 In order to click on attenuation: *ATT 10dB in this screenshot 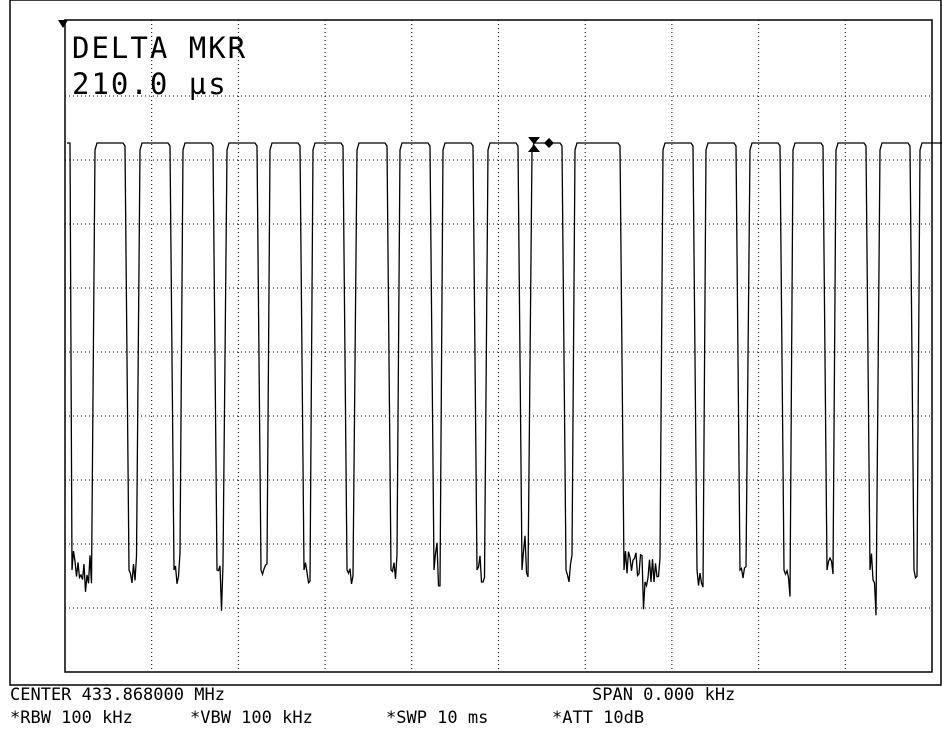, I will do `click(598, 718)`.